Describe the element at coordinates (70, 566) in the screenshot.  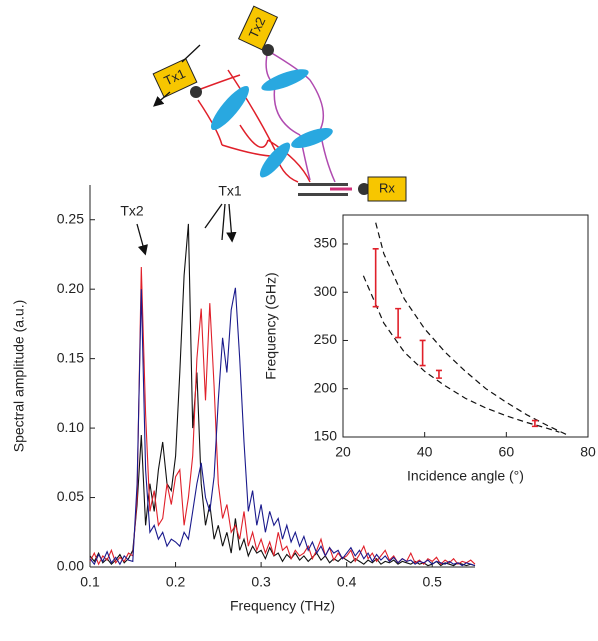
I see `y-tick-label: 0.00` at that location.